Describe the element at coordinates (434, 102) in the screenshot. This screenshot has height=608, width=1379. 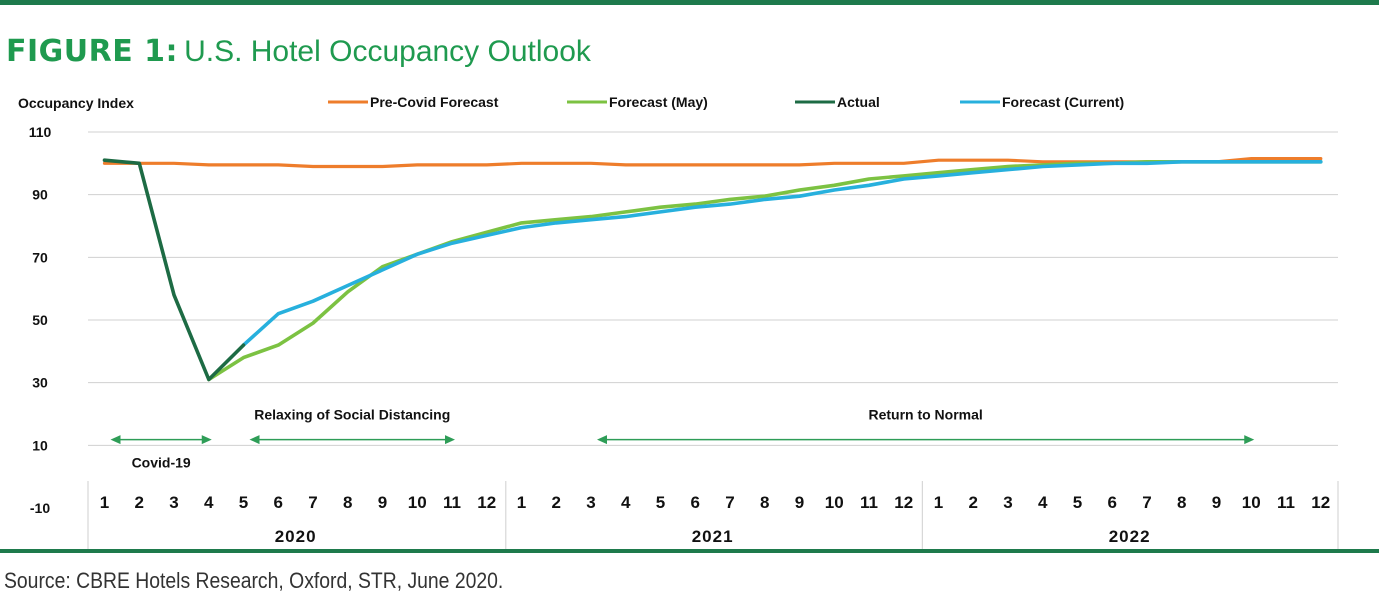
I see `legend-label: Pre-Covid Forecast` at that location.